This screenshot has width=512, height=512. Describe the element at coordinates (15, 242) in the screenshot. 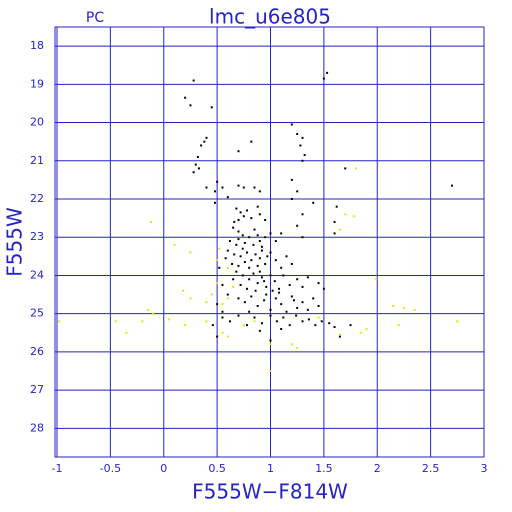

I see `y-axis-label: F555W` at that location.